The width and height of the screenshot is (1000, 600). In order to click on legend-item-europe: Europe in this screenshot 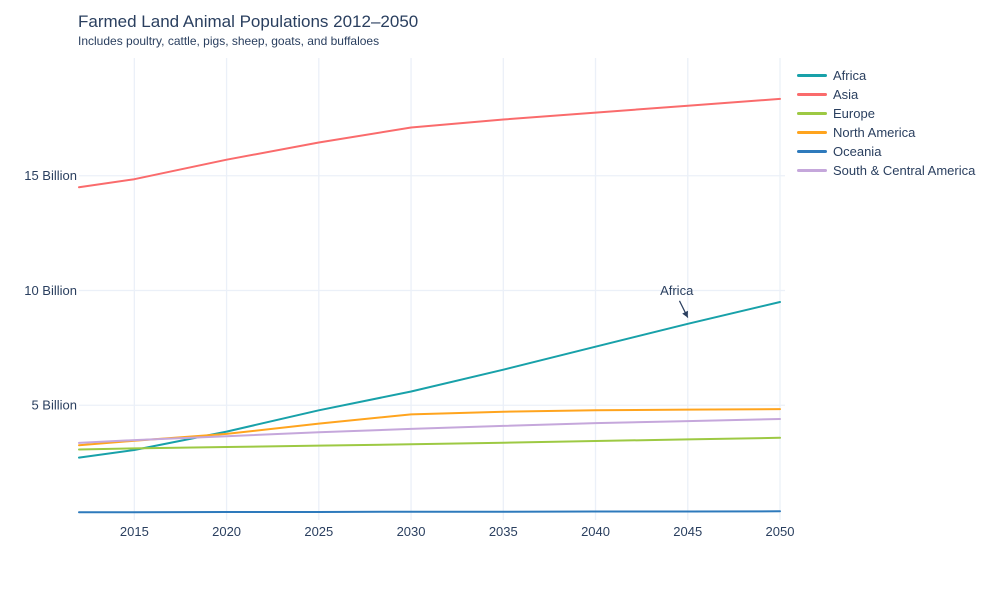, I will do `click(886, 113)`.